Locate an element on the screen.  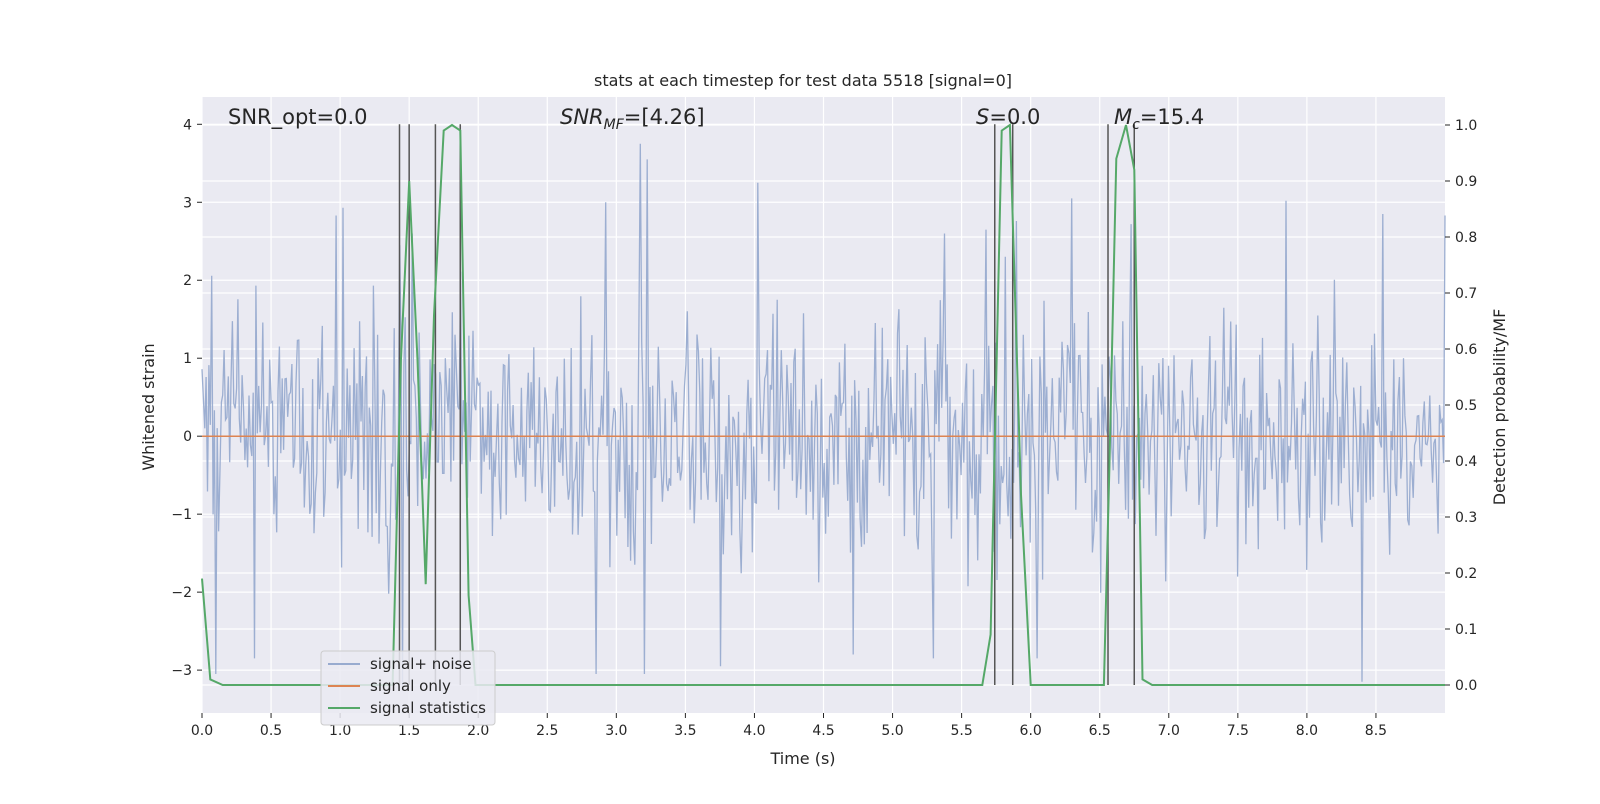
x-tick-label: 8.0 is located at coordinates (1307, 731).